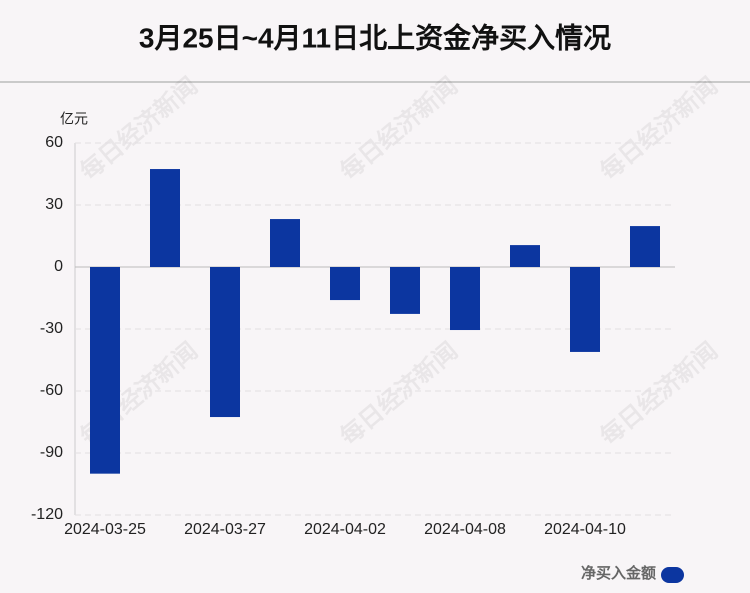 Image resolution: width=750 pixels, height=593 pixels. Describe the element at coordinates (618, 573) in the screenshot. I see `legend-label: 净买入金额` at that location.